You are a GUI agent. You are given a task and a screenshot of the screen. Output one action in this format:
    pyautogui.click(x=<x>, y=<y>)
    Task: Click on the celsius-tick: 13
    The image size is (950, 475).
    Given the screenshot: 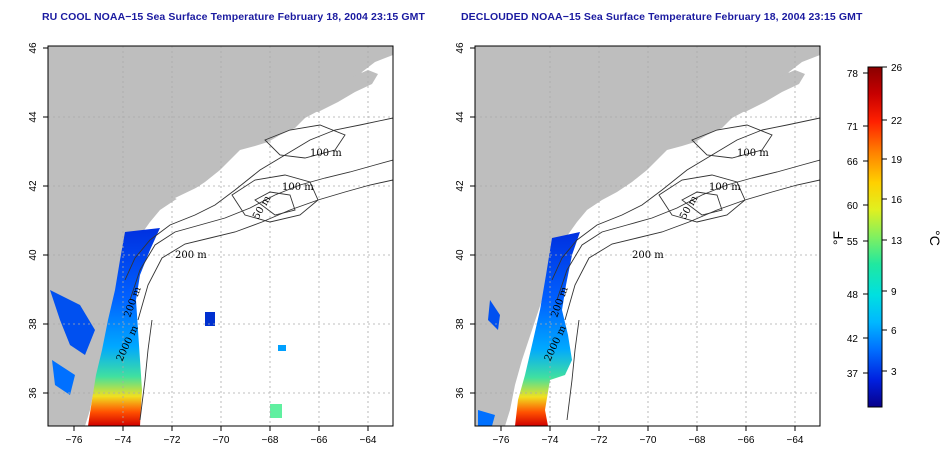 What is the action you would take?
    pyautogui.click(x=897, y=241)
    